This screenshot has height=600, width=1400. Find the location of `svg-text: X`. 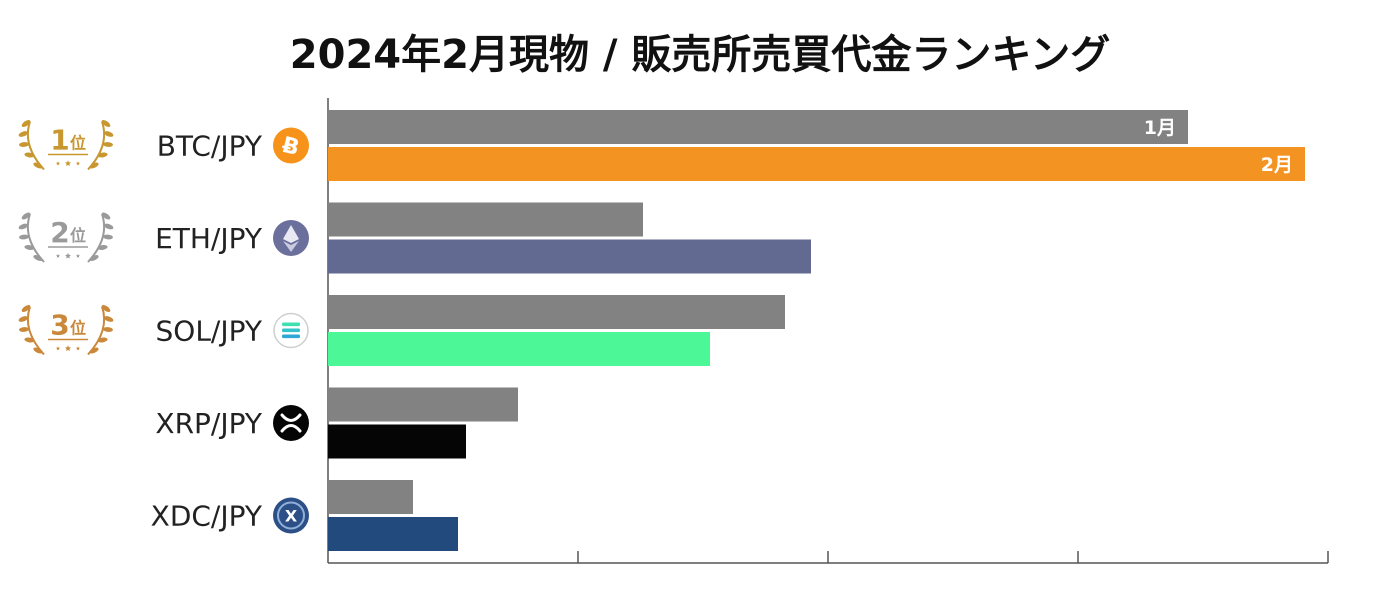

svg-text: X is located at coordinates (291, 516).